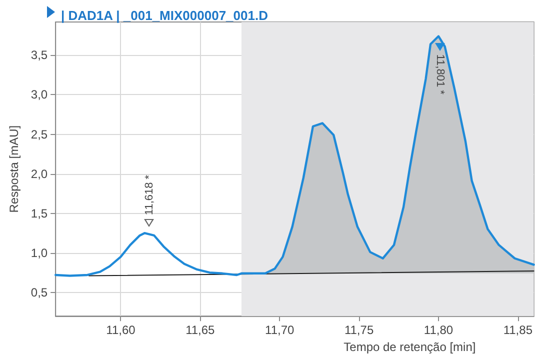  Describe the element at coordinates (440, 75) in the screenshot. I see `annotation: 11,801 *` at that location.